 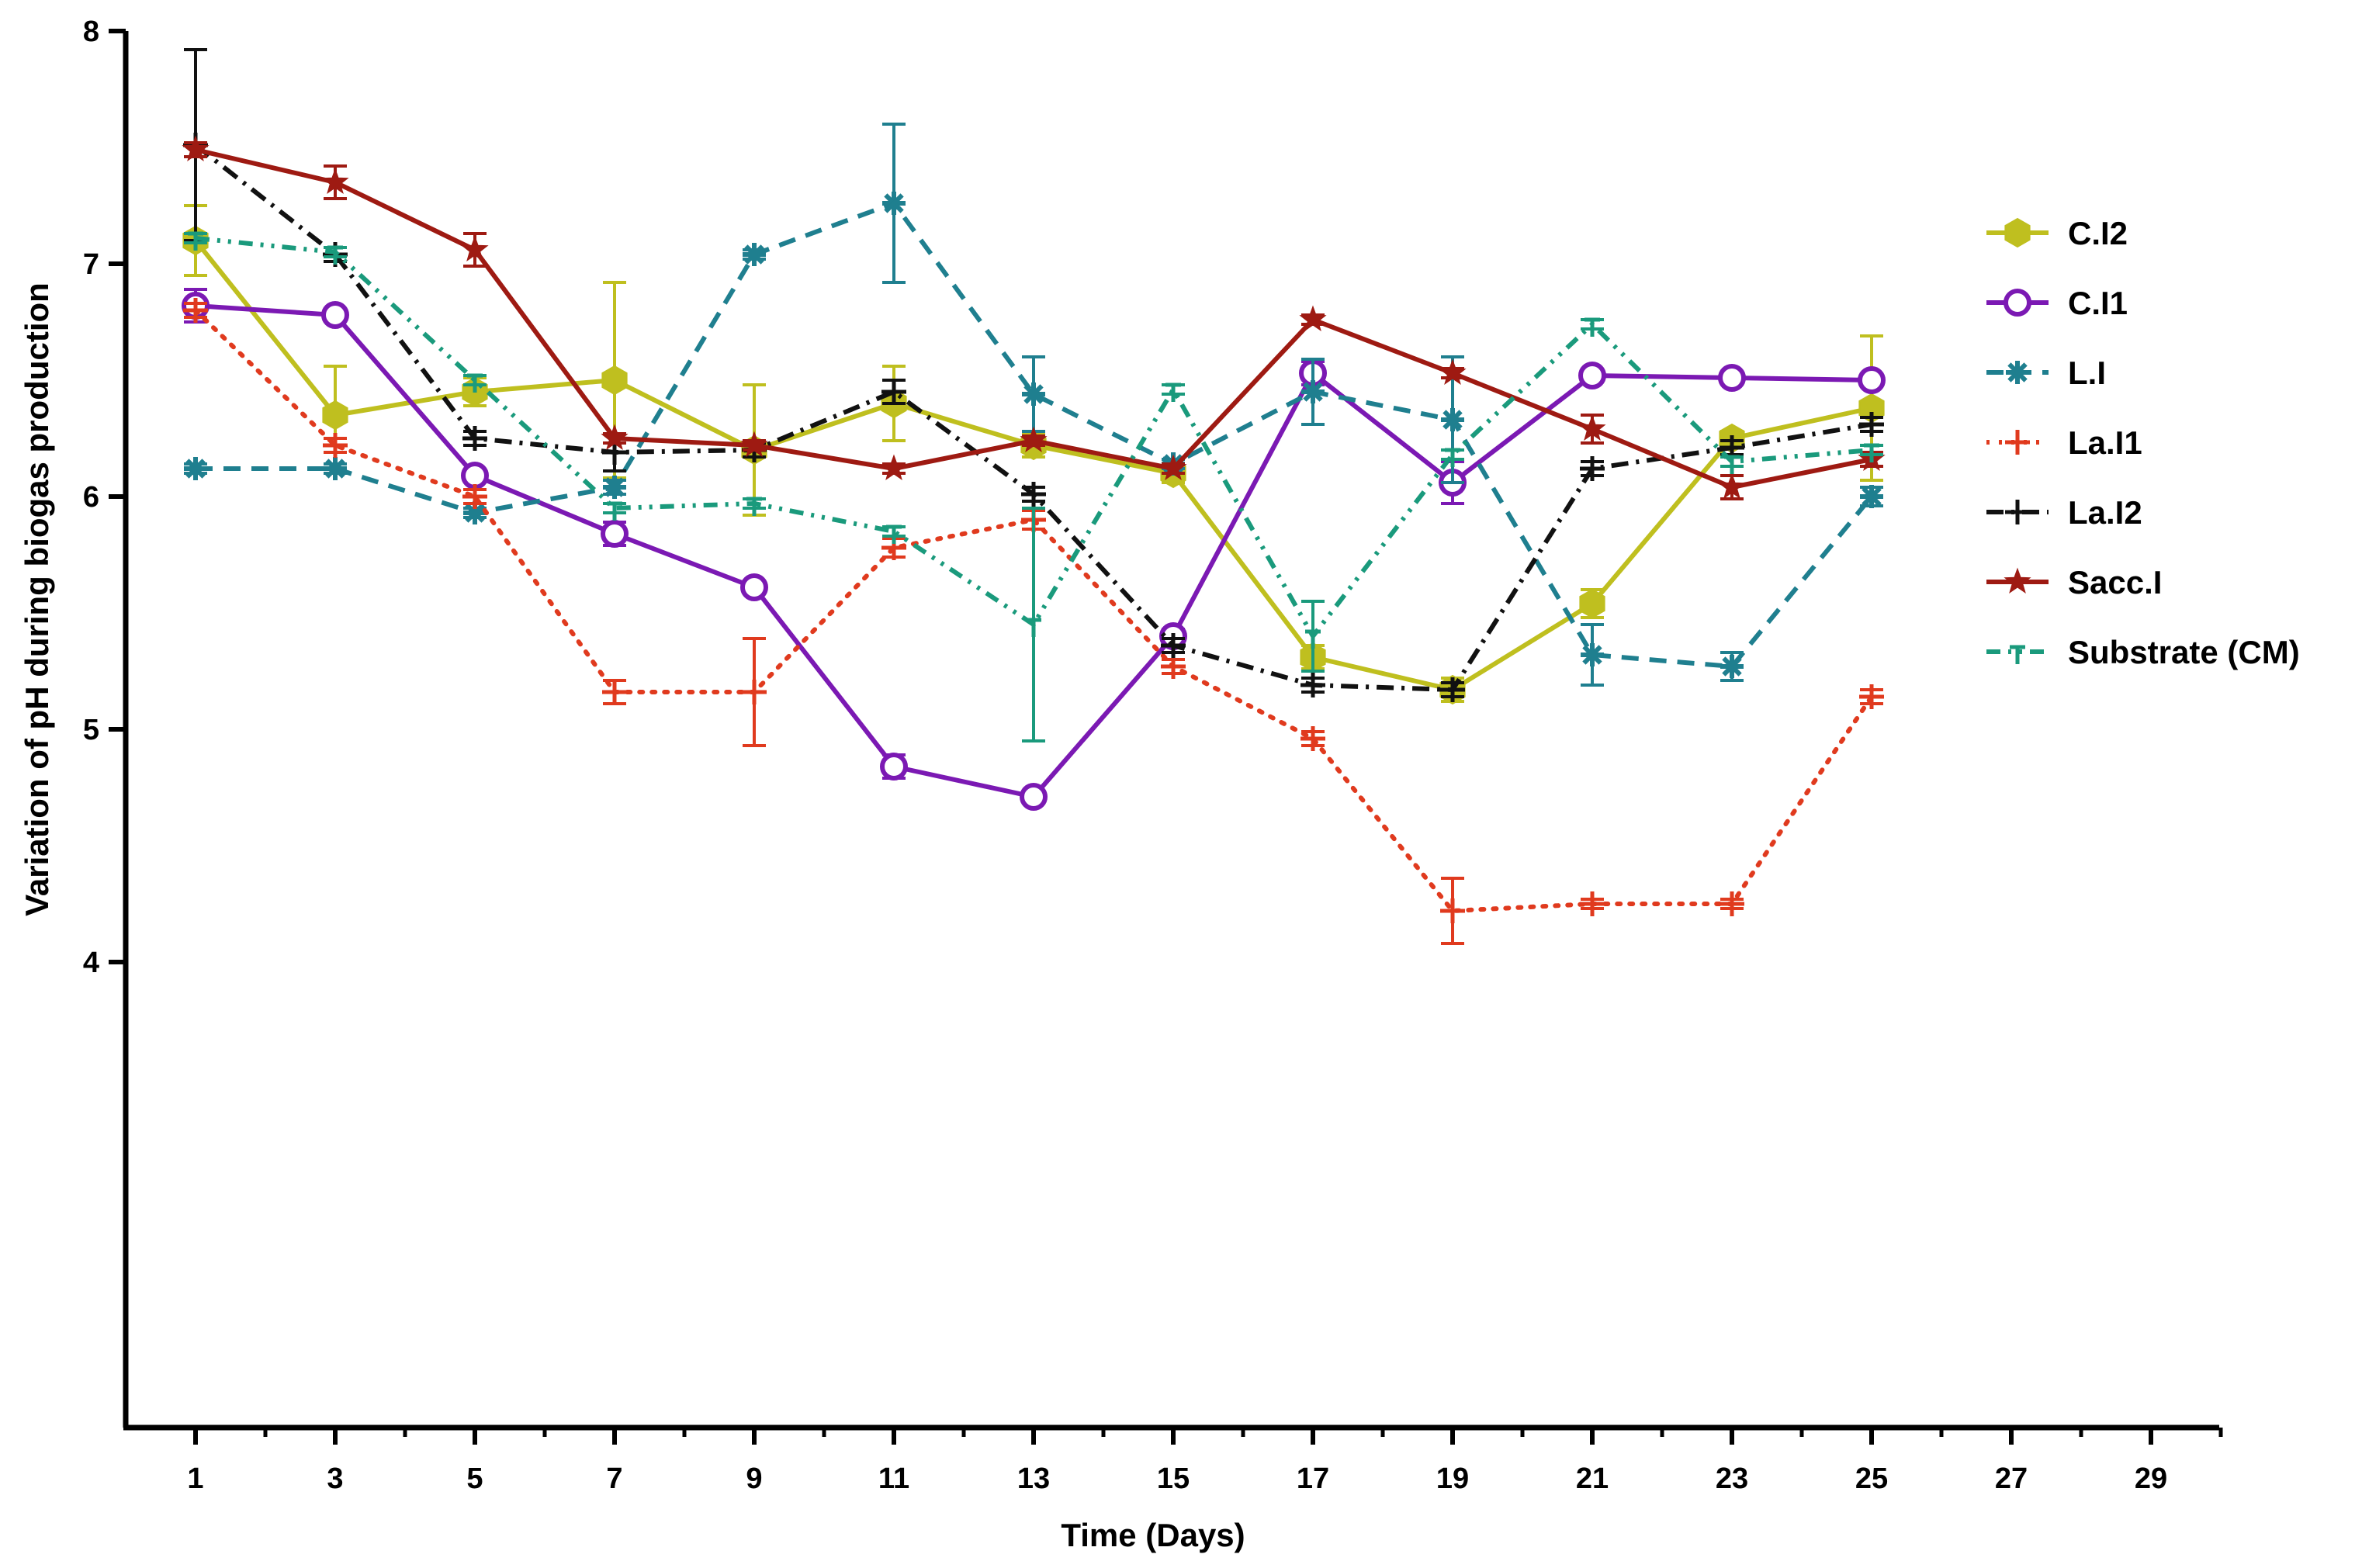 What do you see at coordinates (195, 1478) in the screenshot?
I see `x-tick-label: 1` at bounding box center [195, 1478].